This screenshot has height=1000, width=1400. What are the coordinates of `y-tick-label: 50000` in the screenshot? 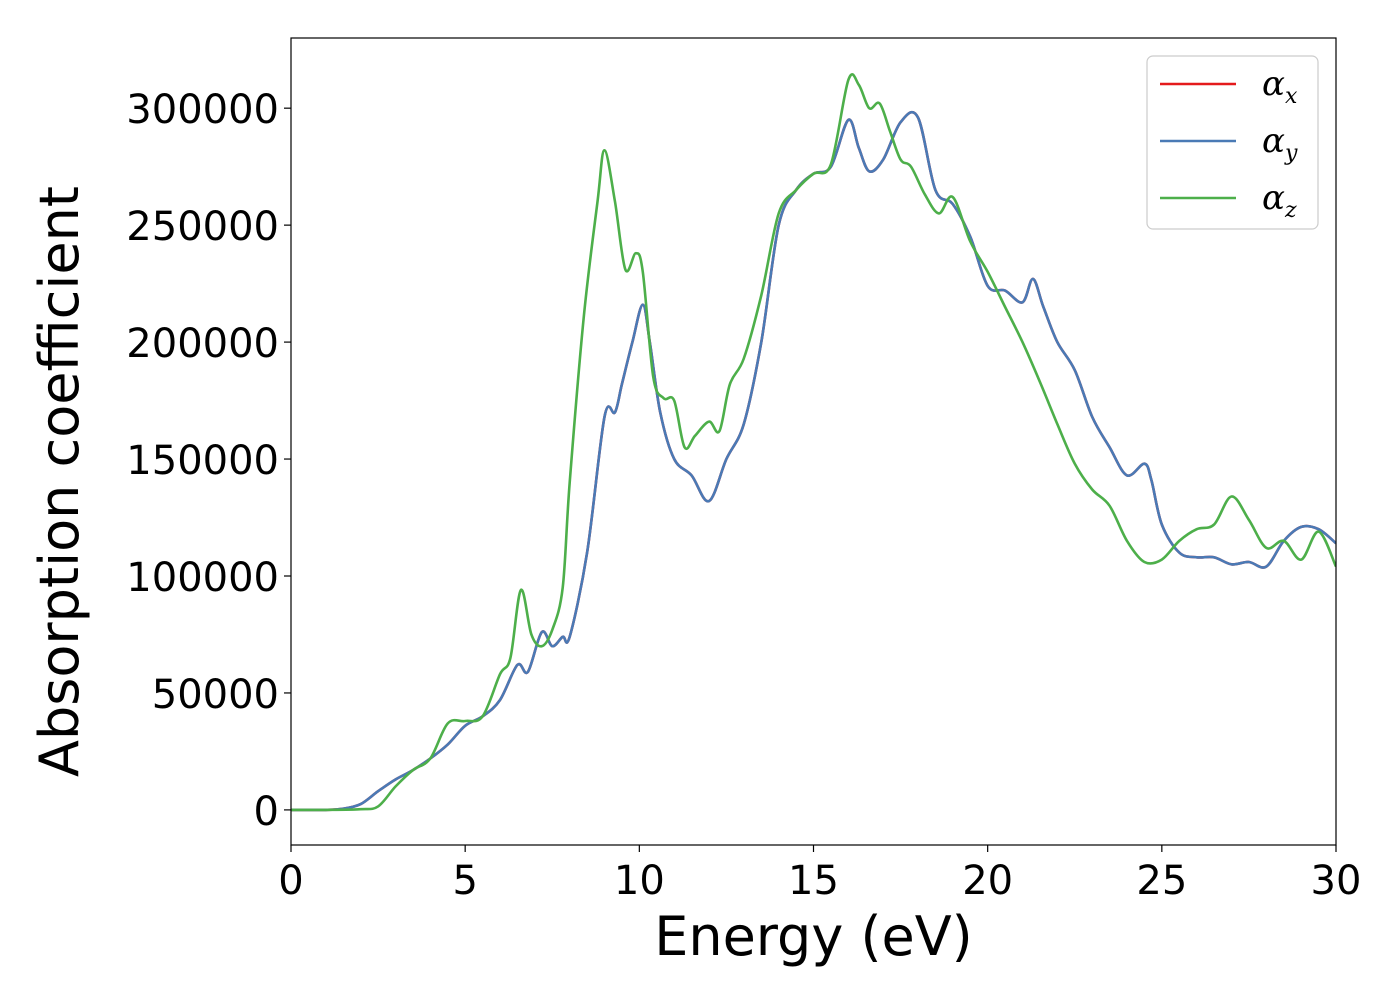 It's located at (215, 695).